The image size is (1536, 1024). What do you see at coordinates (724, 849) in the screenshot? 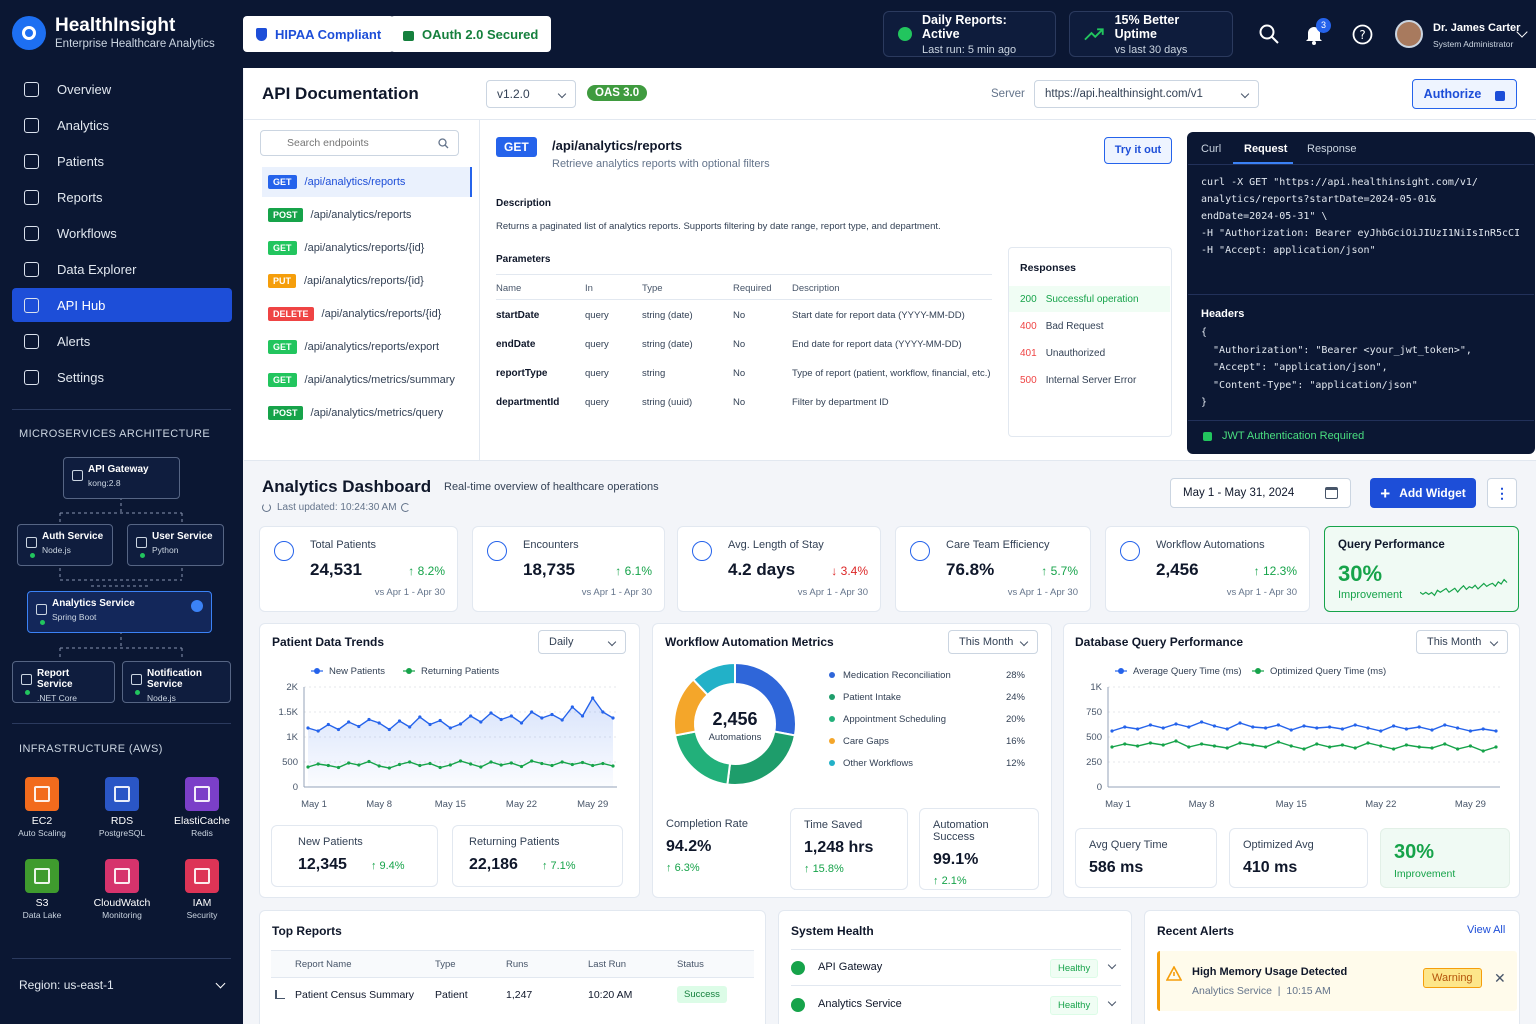
I see `stat-card: Completion Rate 94.2% ↑ 6.3%` at bounding box center [724, 849].